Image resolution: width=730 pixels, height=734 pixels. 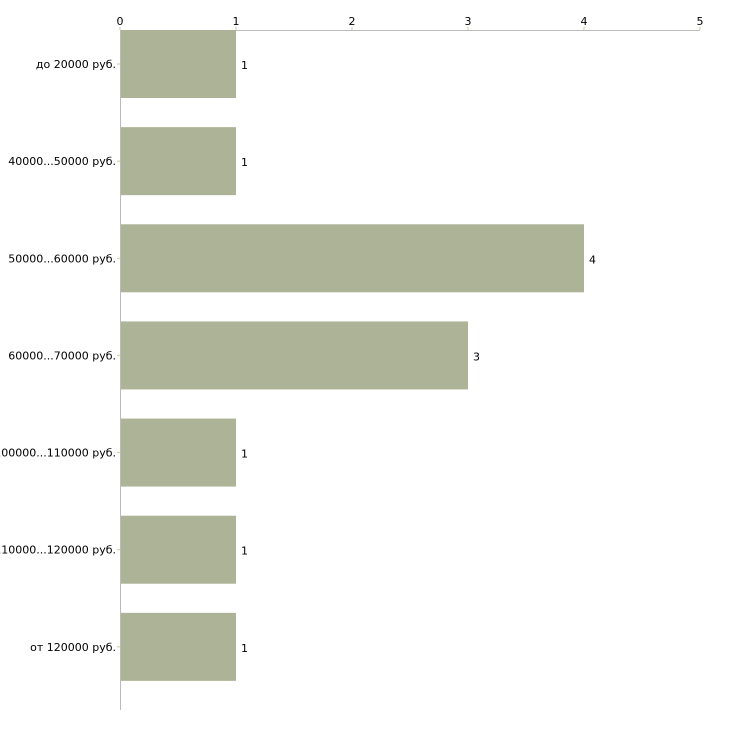 What do you see at coordinates (468, 21) in the screenshot?
I see `x-tick-label: 3` at bounding box center [468, 21].